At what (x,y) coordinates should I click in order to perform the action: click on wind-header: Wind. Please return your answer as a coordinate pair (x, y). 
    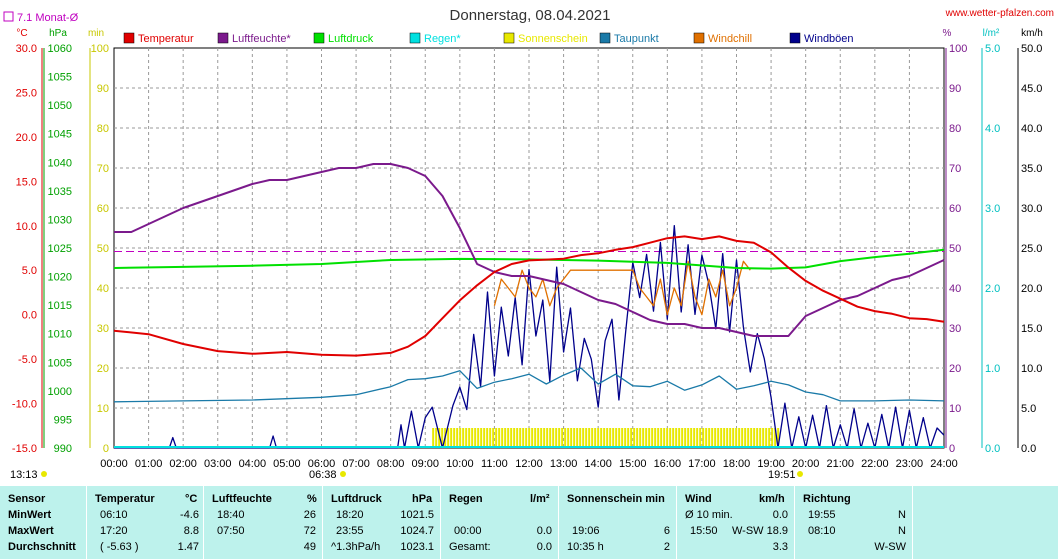
    Looking at the image, I should click on (698, 499).